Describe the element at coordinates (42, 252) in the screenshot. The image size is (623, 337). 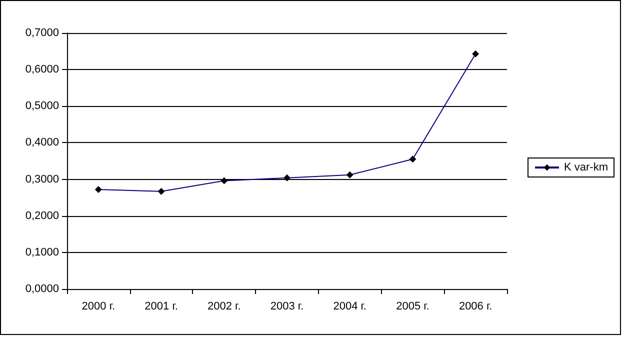
I see `y-tick-label: 0,1000` at that location.